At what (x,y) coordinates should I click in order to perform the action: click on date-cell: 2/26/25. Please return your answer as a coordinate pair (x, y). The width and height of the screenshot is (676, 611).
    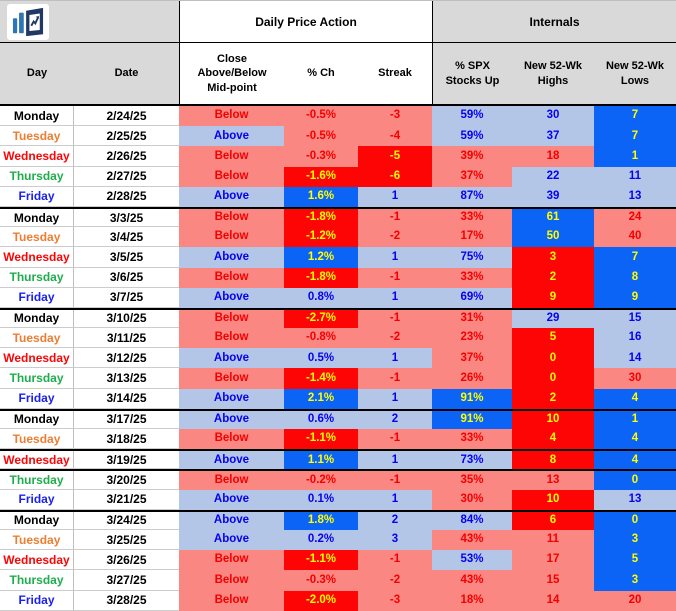
    Looking at the image, I should click on (126, 156).